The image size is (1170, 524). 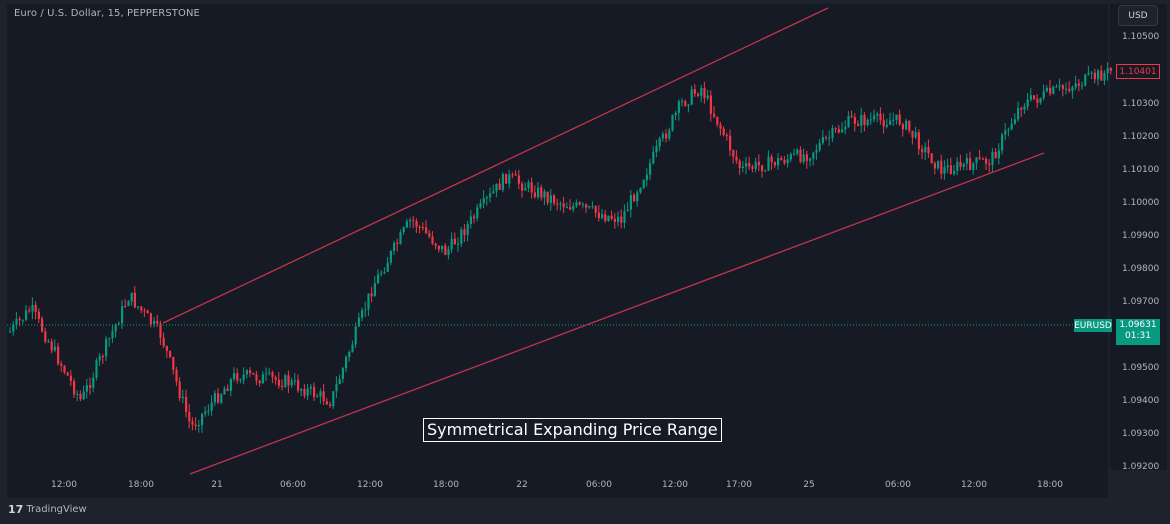 What do you see at coordinates (1141, 401) in the screenshot?
I see `price-label: 1.09400` at bounding box center [1141, 401].